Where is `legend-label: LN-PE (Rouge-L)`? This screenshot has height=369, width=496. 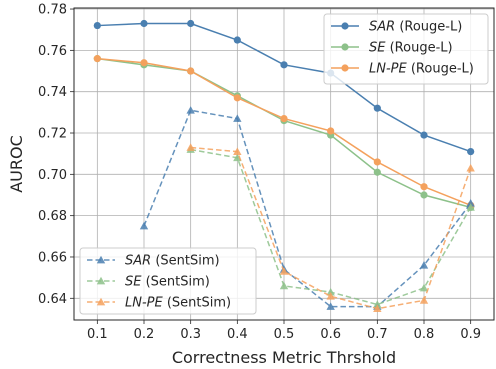
legend-label: LN-PE (Rouge-L) is located at coordinates (421, 69).